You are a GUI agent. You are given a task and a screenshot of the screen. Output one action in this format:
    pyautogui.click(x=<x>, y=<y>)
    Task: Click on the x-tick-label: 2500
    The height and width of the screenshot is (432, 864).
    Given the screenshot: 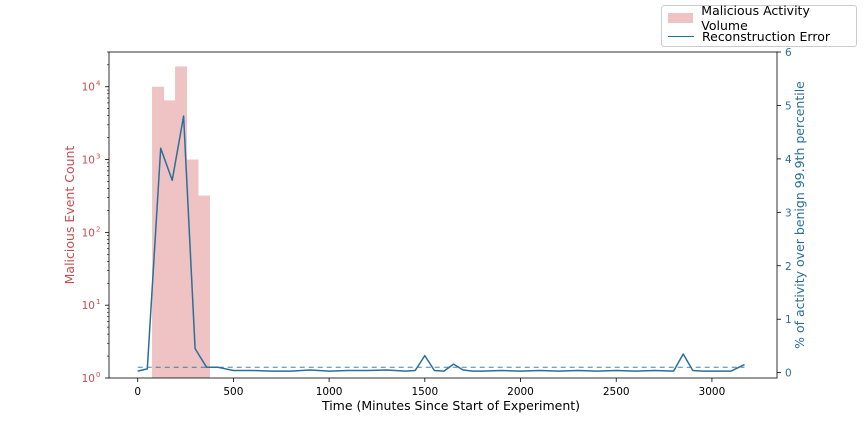 What is the action you would take?
    pyautogui.click(x=616, y=392)
    